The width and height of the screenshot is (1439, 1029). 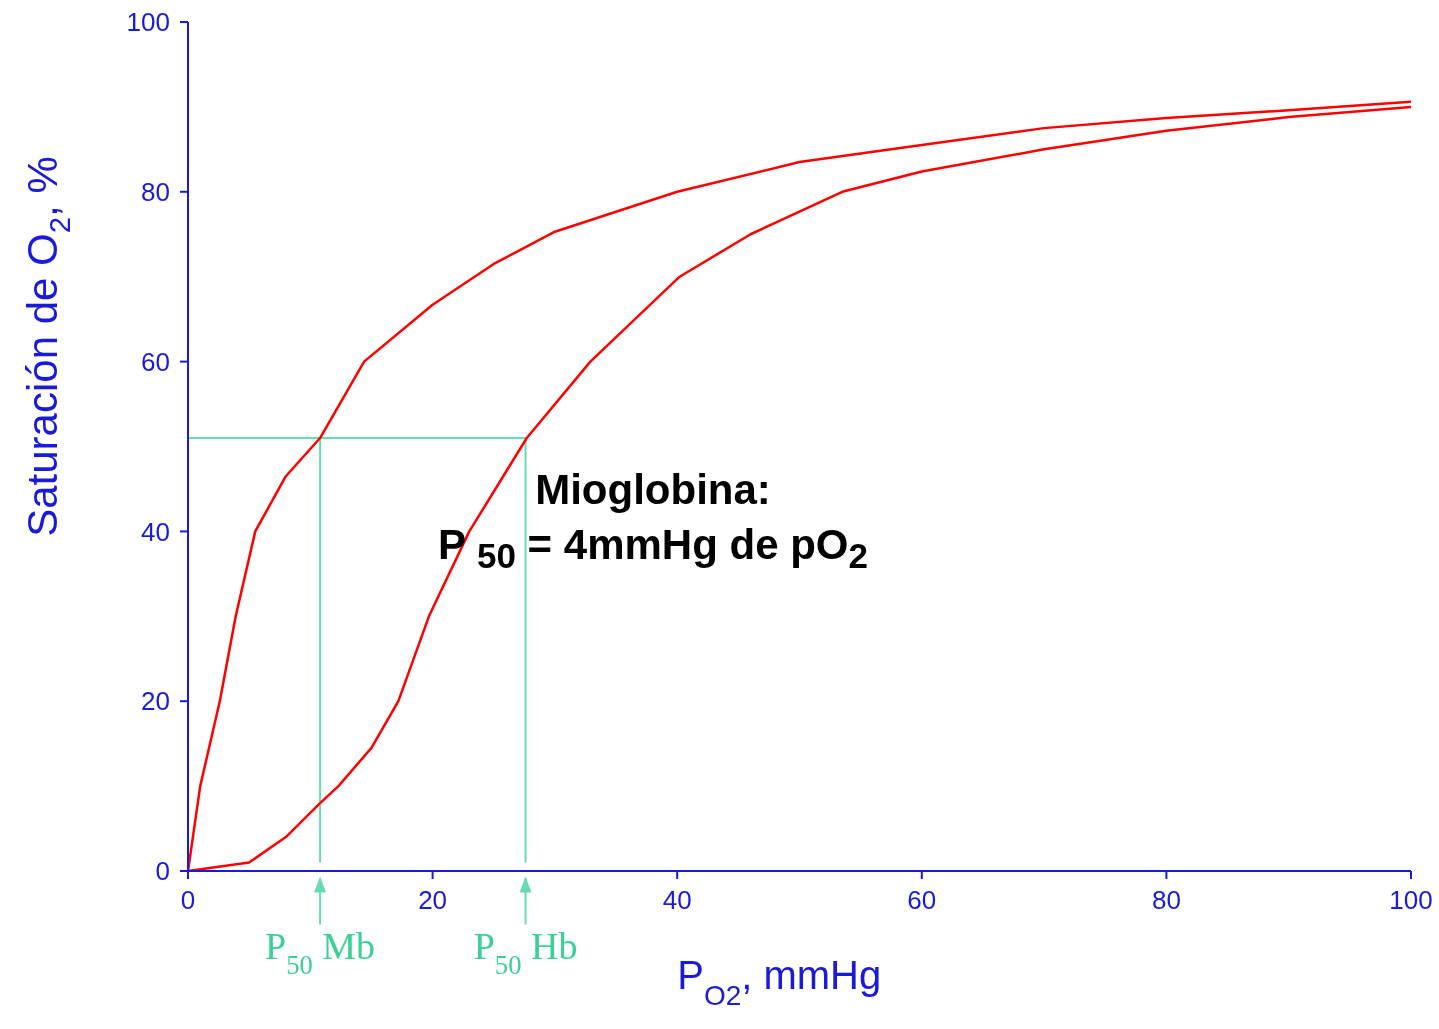 What do you see at coordinates (779, 982) in the screenshot?
I see `x-axis-title: P$_{O2}$, mmHg` at bounding box center [779, 982].